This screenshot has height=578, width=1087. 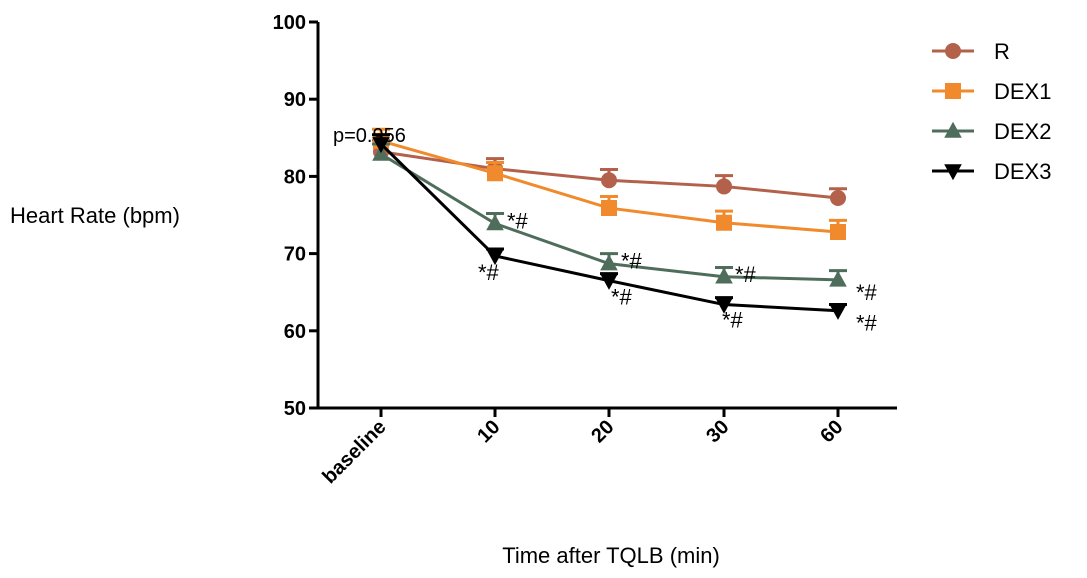 What do you see at coordinates (831, 431) in the screenshot?
I see `x-tick-label: 60` at bounding box center [831, 431].